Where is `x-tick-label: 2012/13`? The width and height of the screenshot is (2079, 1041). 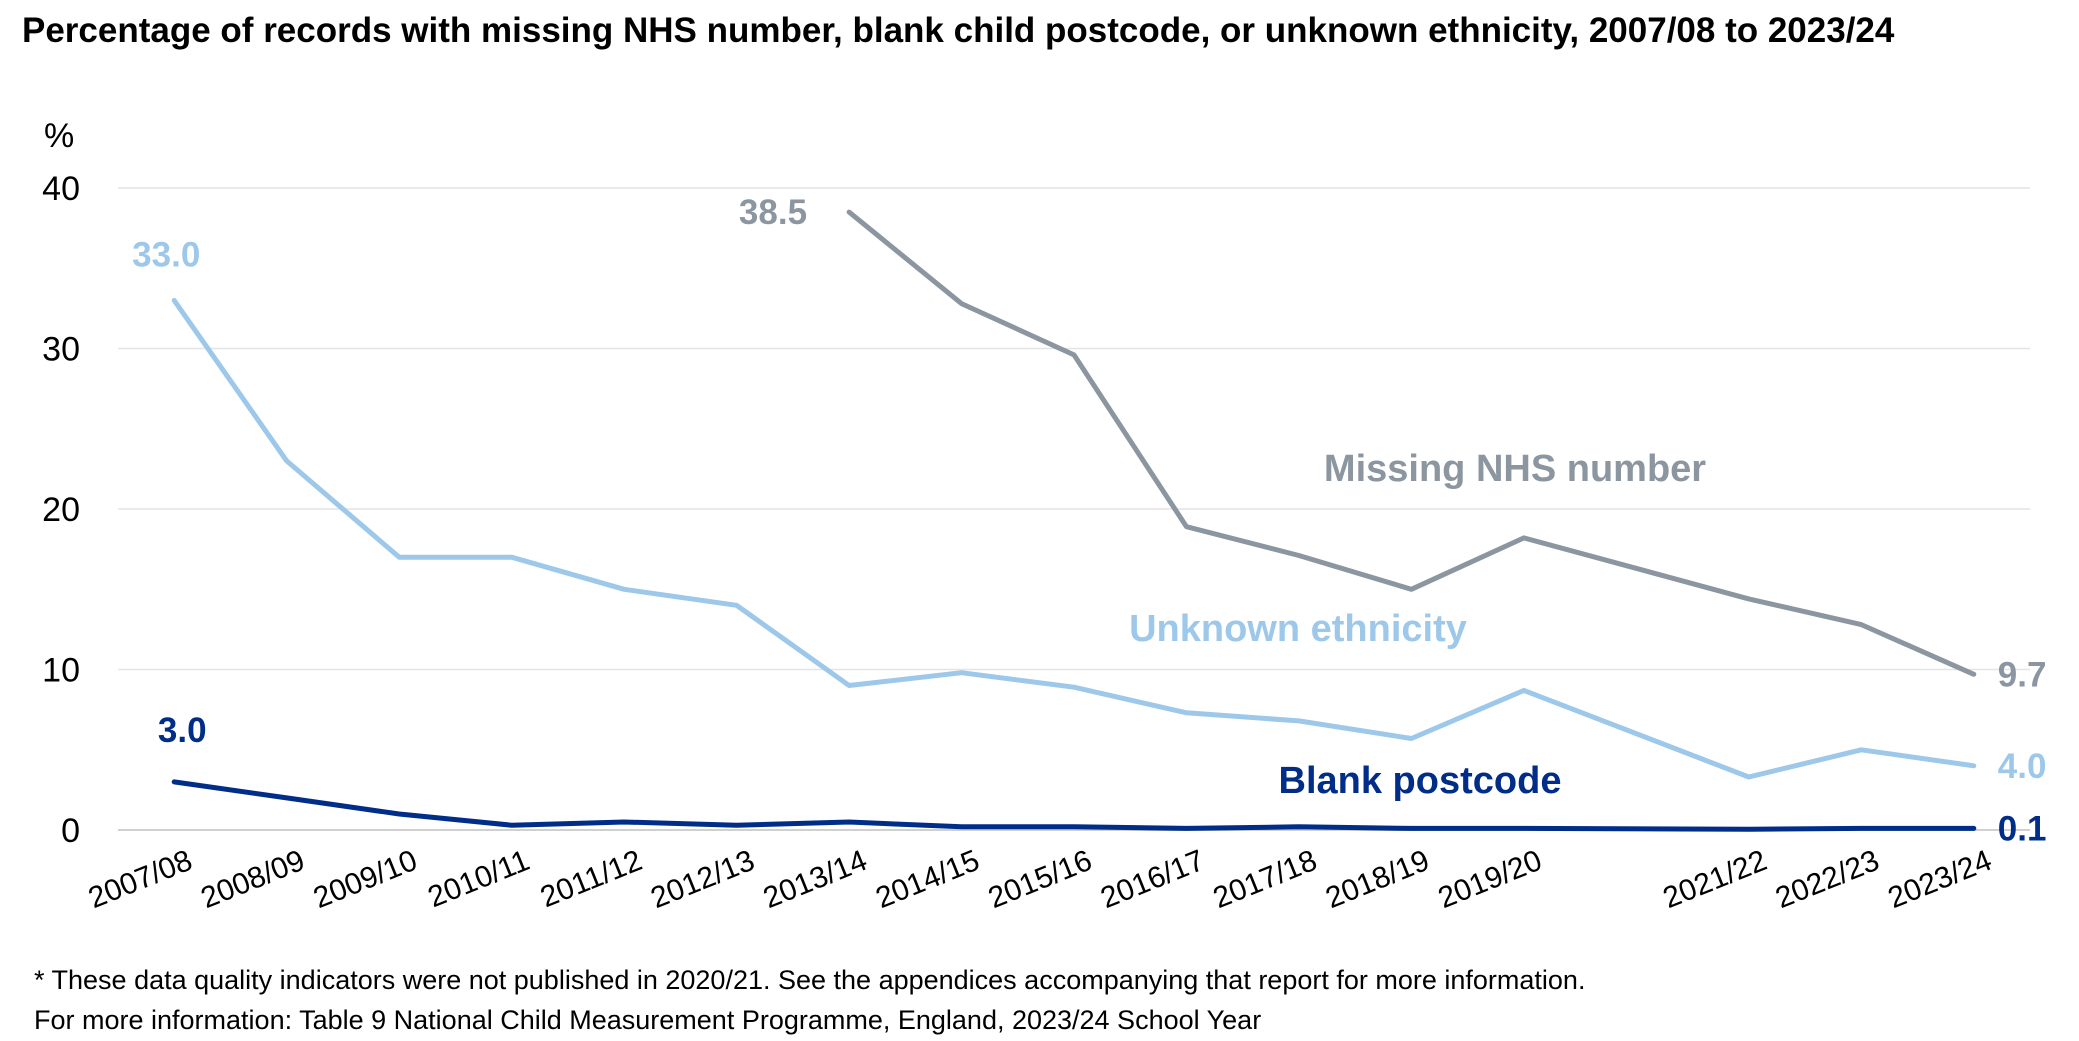 x-tick-label: 2012/13 is located at coordinates (702, 879).